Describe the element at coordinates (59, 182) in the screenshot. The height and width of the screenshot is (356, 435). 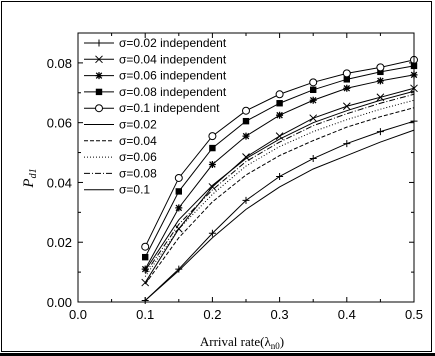
I see `y-tick-label: 0.04` at that location.